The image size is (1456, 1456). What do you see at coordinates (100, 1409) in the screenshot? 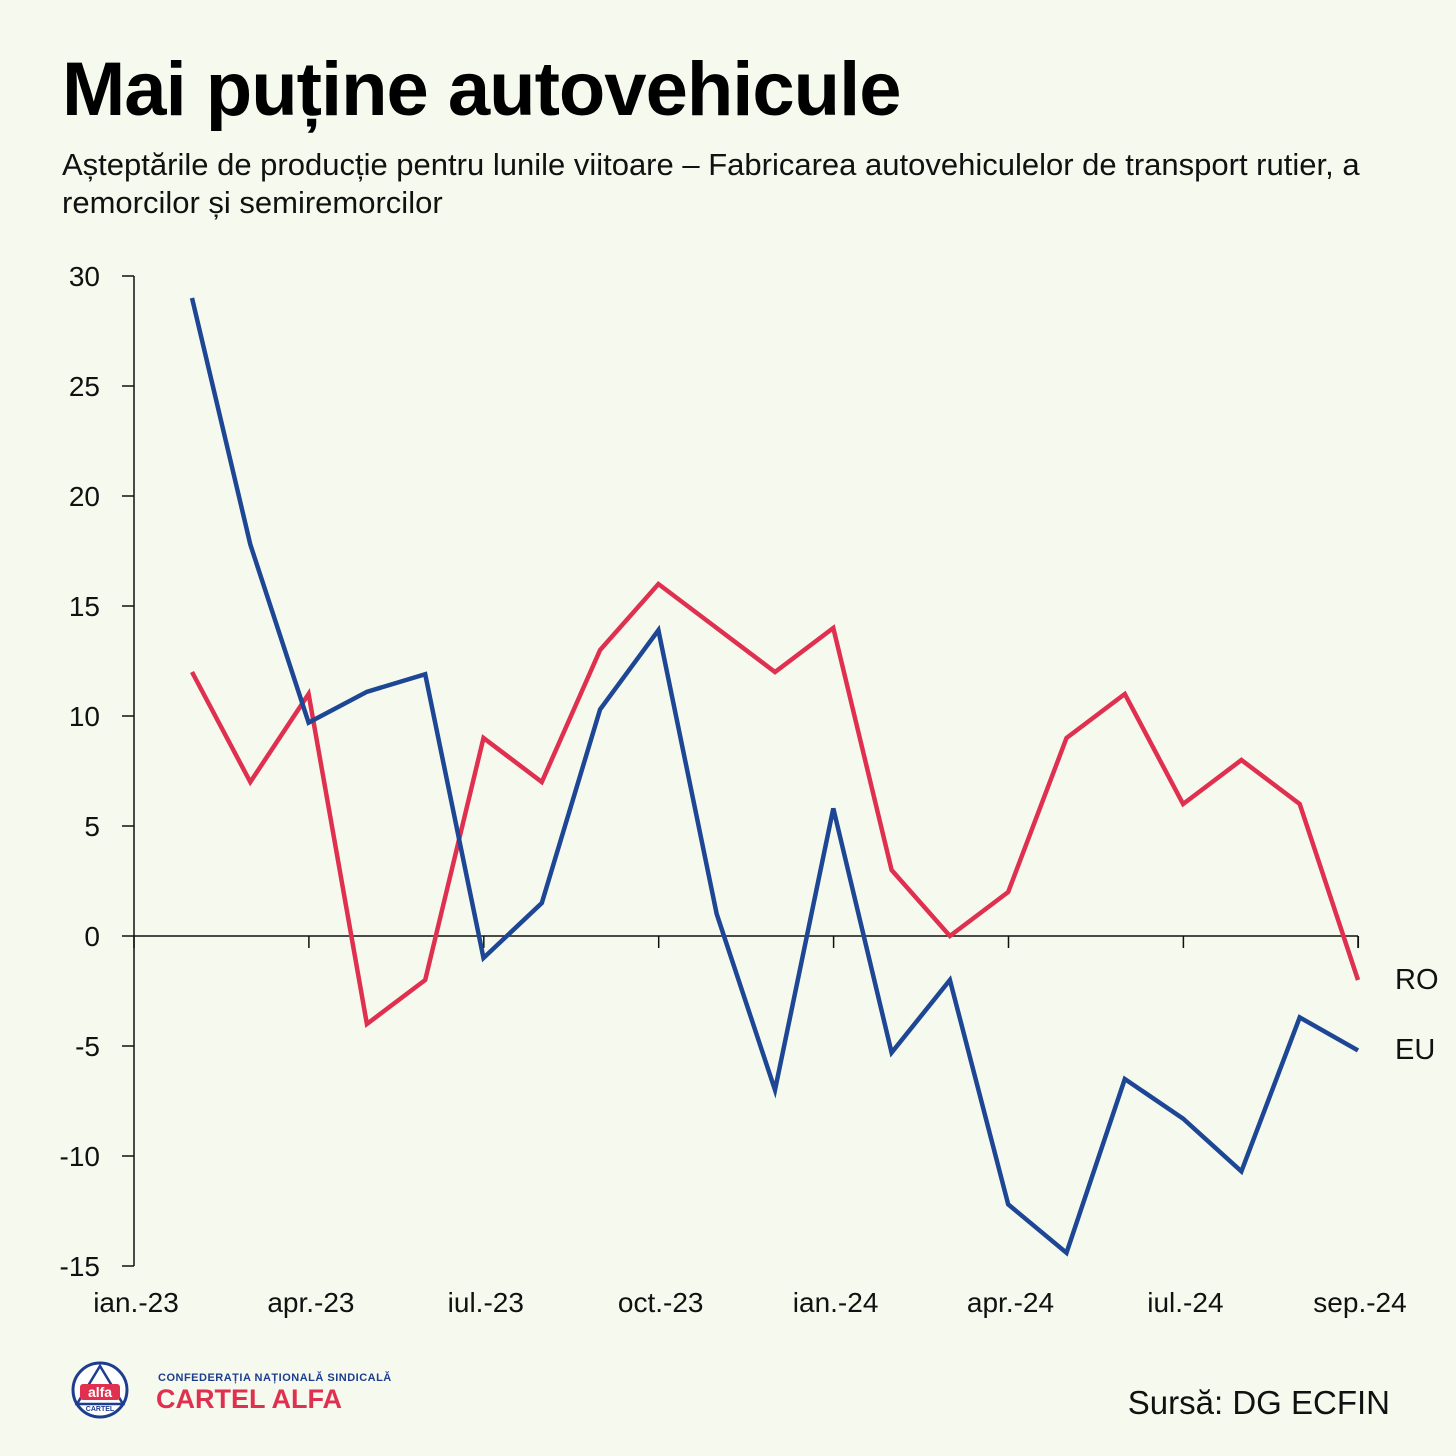
I see `logo-badge-small: CARTEL` at bounding box center [100, 1409].